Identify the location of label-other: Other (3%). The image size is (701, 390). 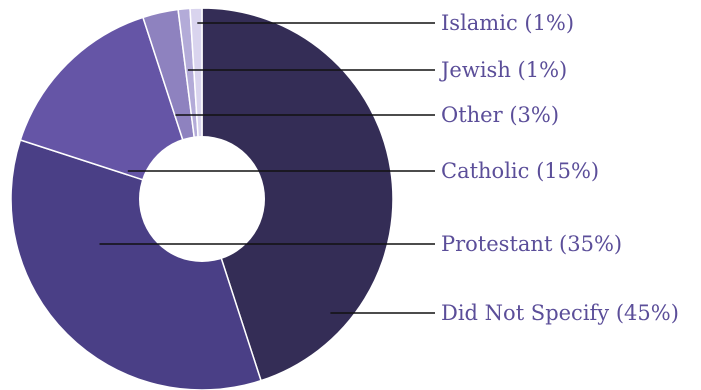
(500, 115).